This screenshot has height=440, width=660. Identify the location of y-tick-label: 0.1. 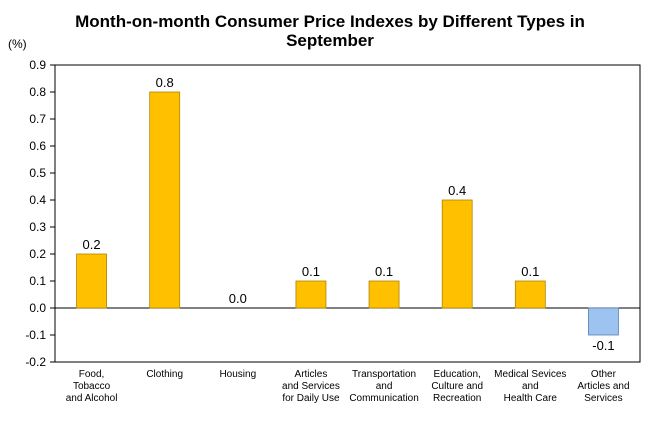
(37, 281).